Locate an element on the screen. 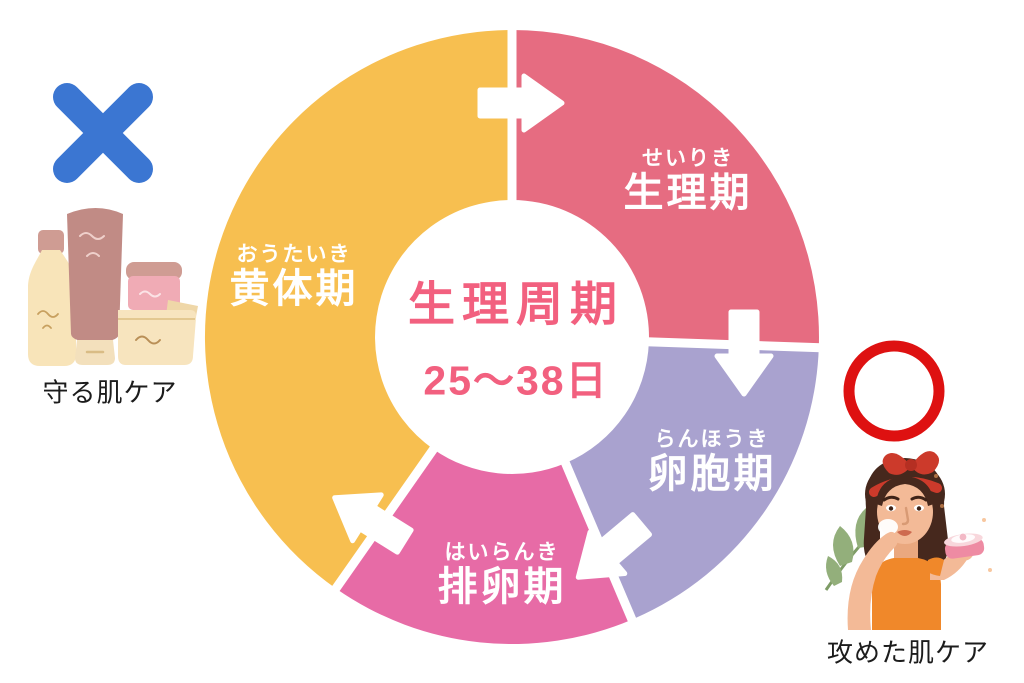 The width and height of the screenshot is (1024, 683). phase-name: 黄体期 is located at coordinates (294, 288).